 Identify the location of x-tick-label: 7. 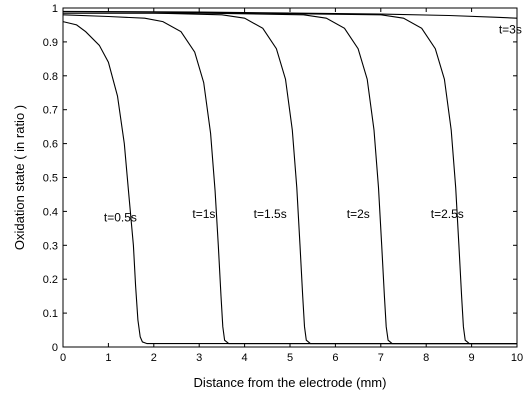
(381, 358).